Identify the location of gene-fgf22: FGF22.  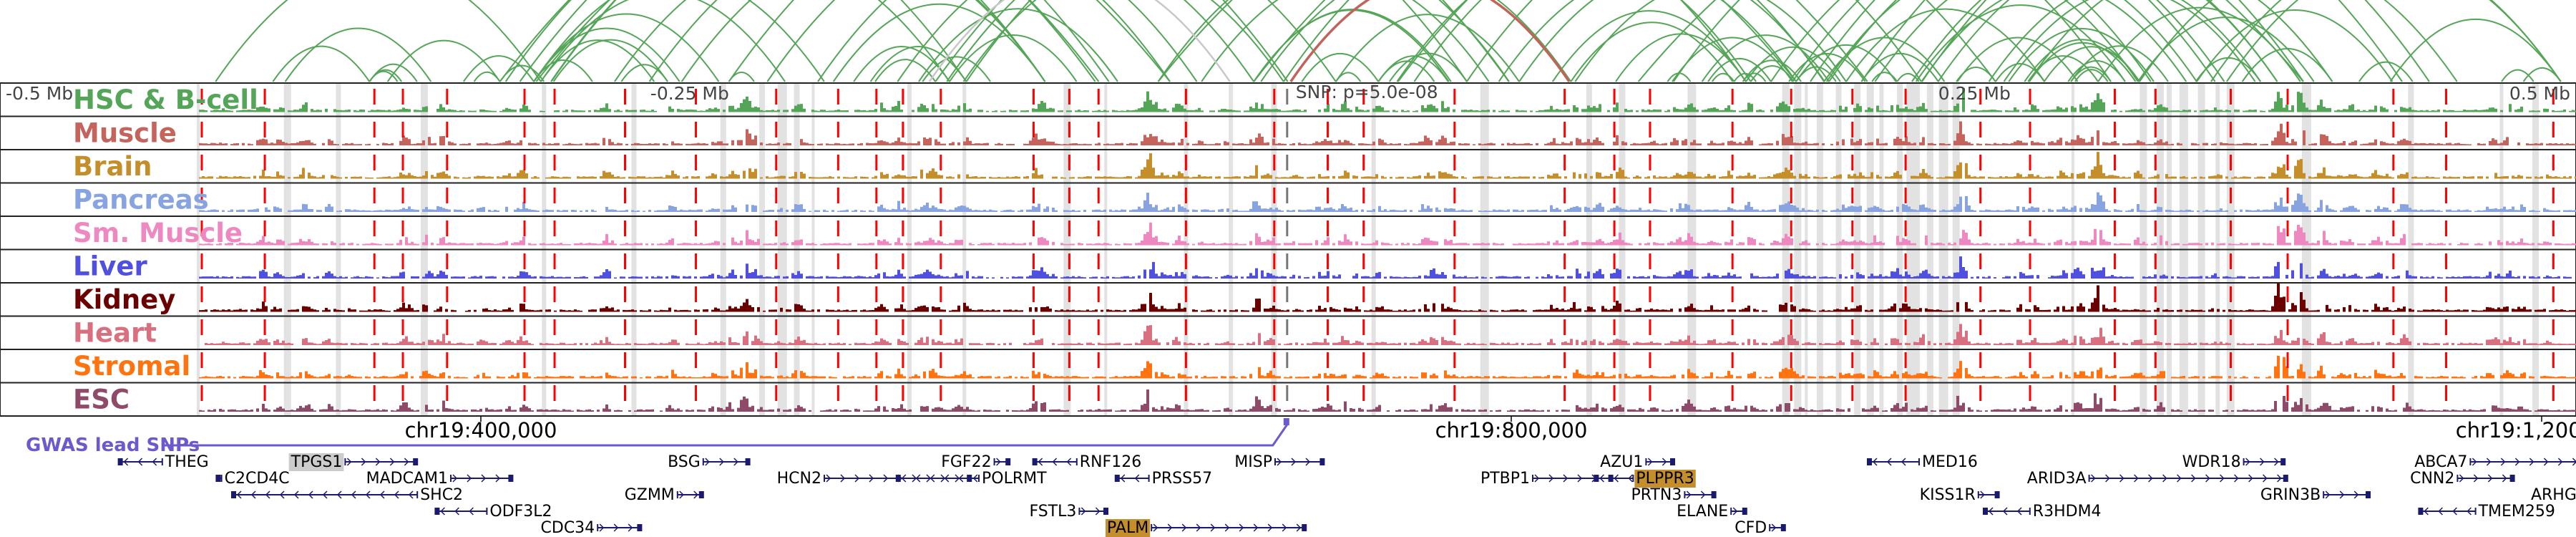
(976, 462).